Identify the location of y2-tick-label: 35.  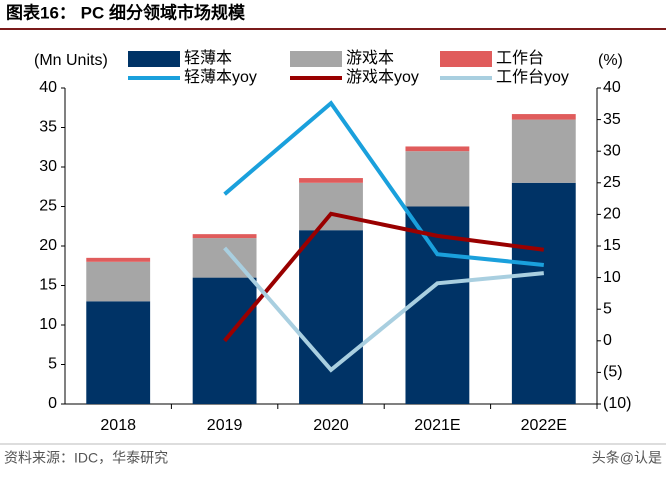
(612, 119).